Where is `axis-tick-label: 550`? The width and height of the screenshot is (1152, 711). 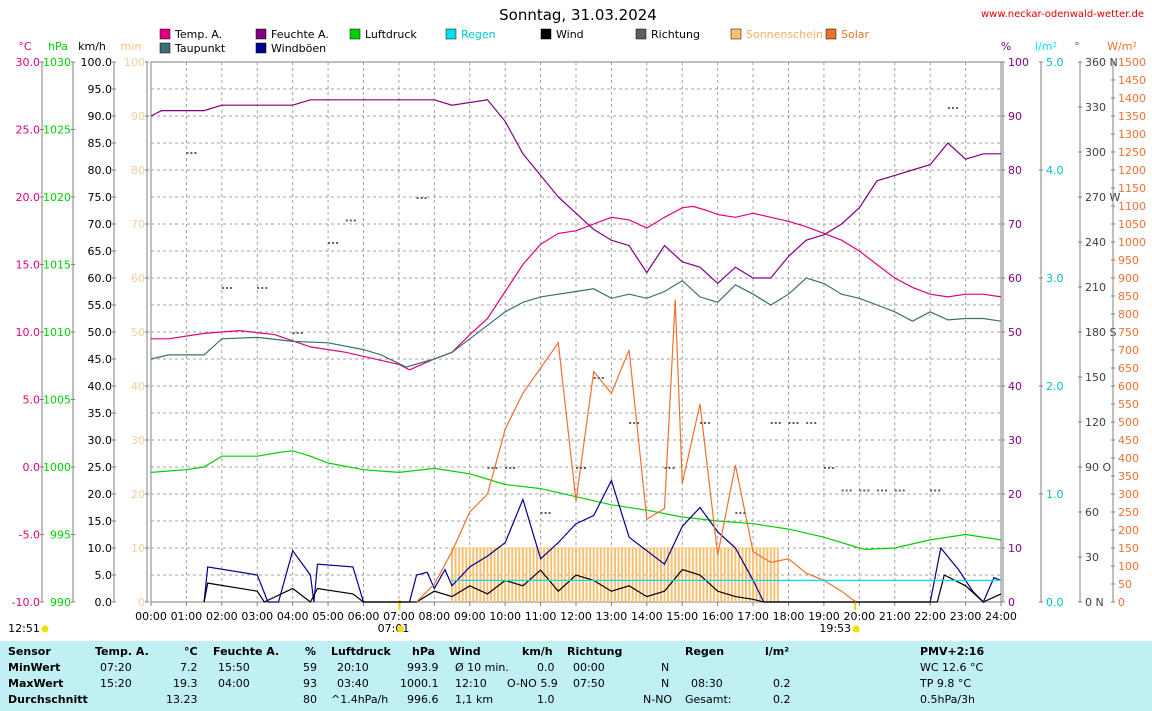 axis-tick-label: 550 is located at coordinates (1128, 404).